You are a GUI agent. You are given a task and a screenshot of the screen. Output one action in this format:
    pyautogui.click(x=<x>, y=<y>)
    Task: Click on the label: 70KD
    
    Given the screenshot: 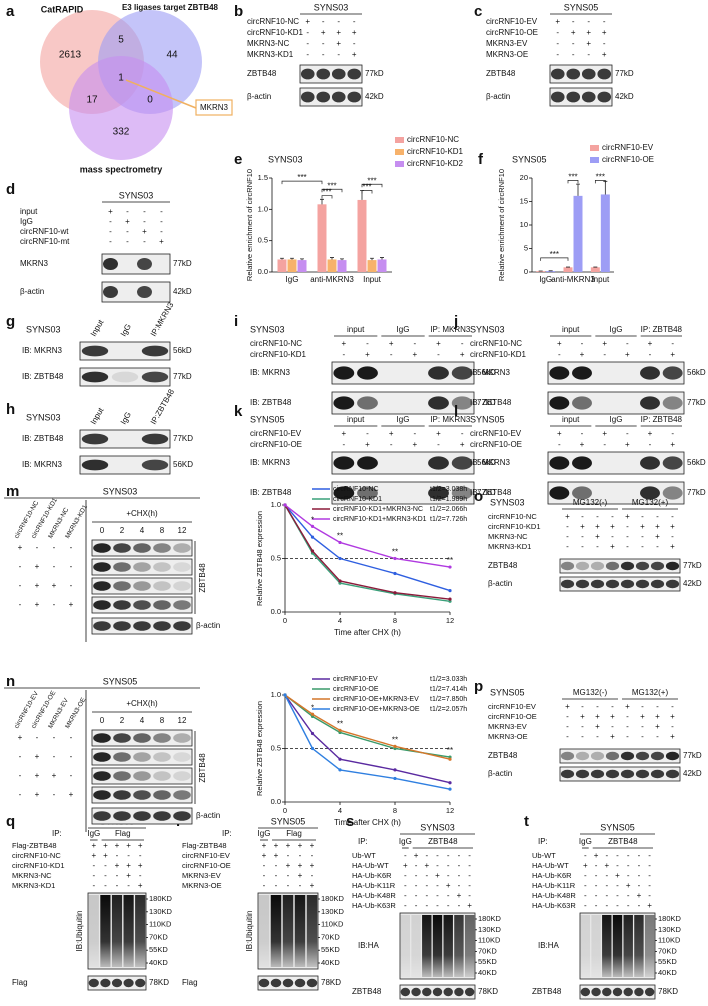 What is the action you would take?
    pyautogui.click(x=158, y=936)
    